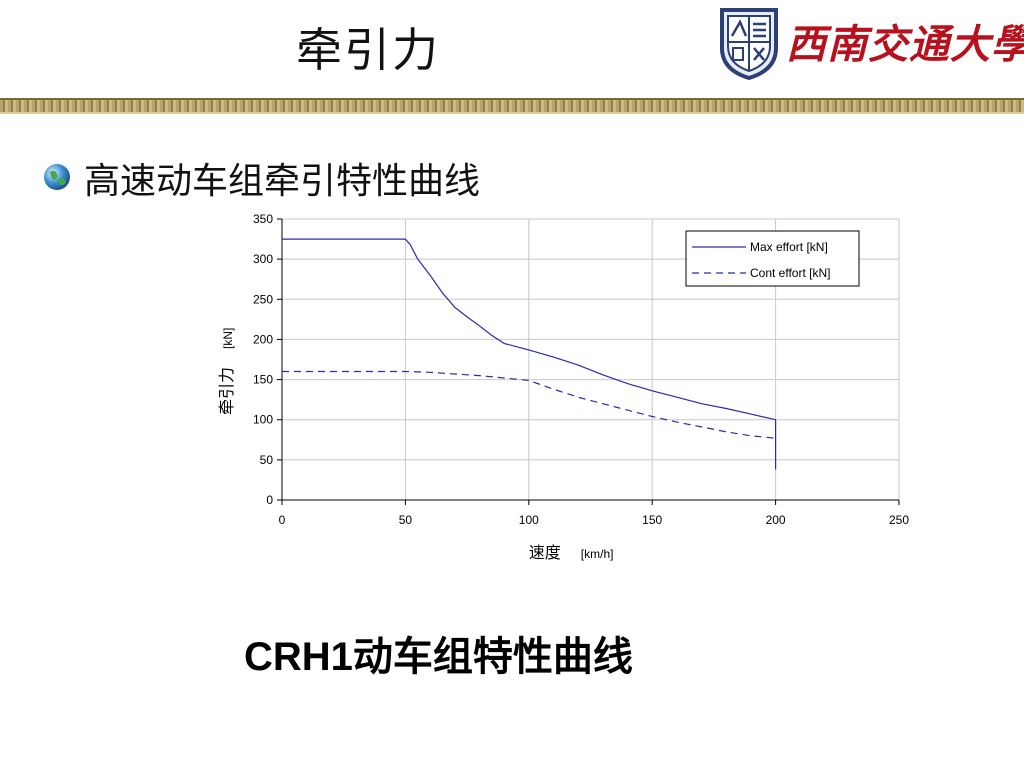 The width and height of the screenshot is (1024, 768). What do you see at coordinates (269, 500) in the screenshot?
I see `y-tick-label: 0` at bounding box center [269, 500].